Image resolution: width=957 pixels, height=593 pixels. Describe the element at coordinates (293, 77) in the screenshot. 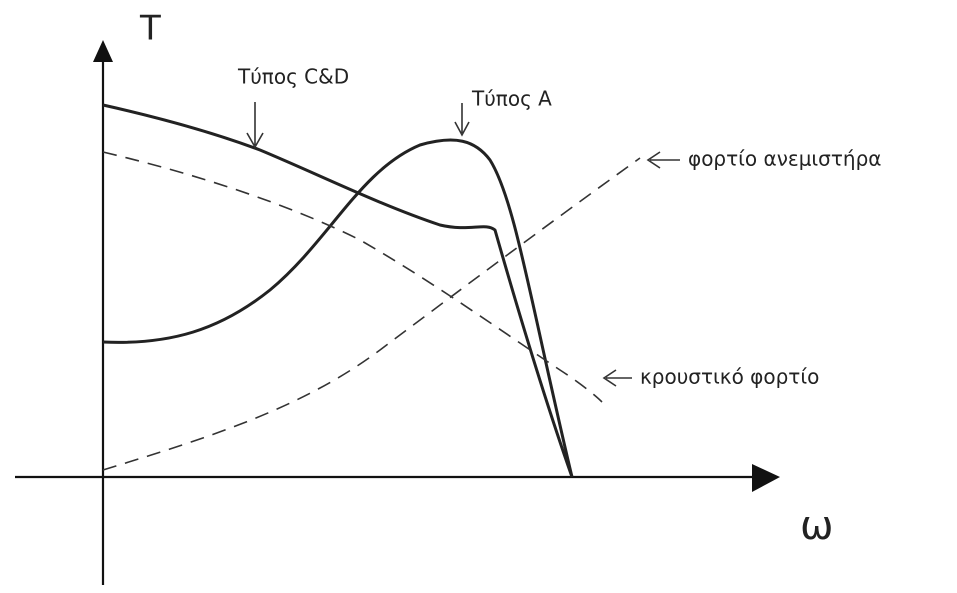

I see `label-type-cd: Τύπος C&D` at that location.